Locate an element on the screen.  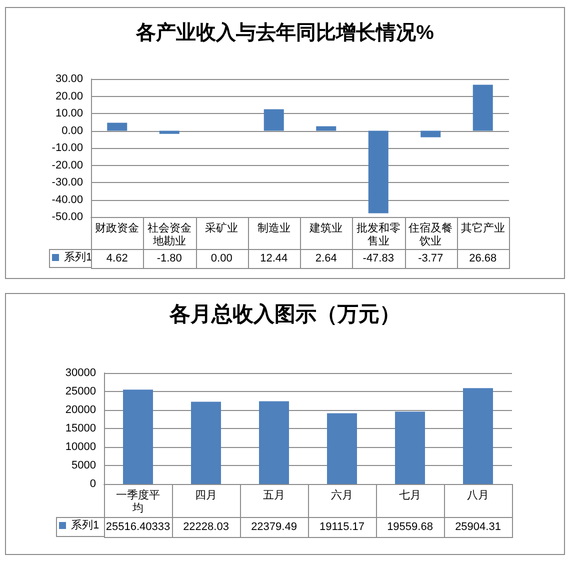
x-tick-label: 财政资金 is located at coordinates (117, 228).